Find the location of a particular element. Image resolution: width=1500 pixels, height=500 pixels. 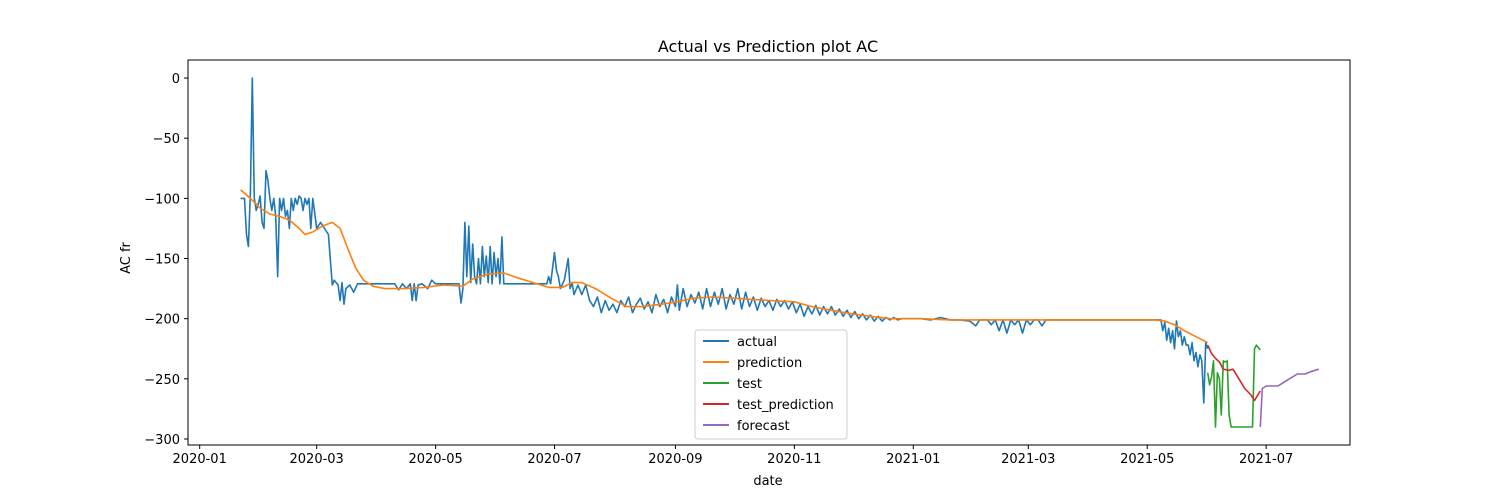

y-axis: 0 −50 −100 −150 −200 −250 −300 is located at coordinates (166, 260).